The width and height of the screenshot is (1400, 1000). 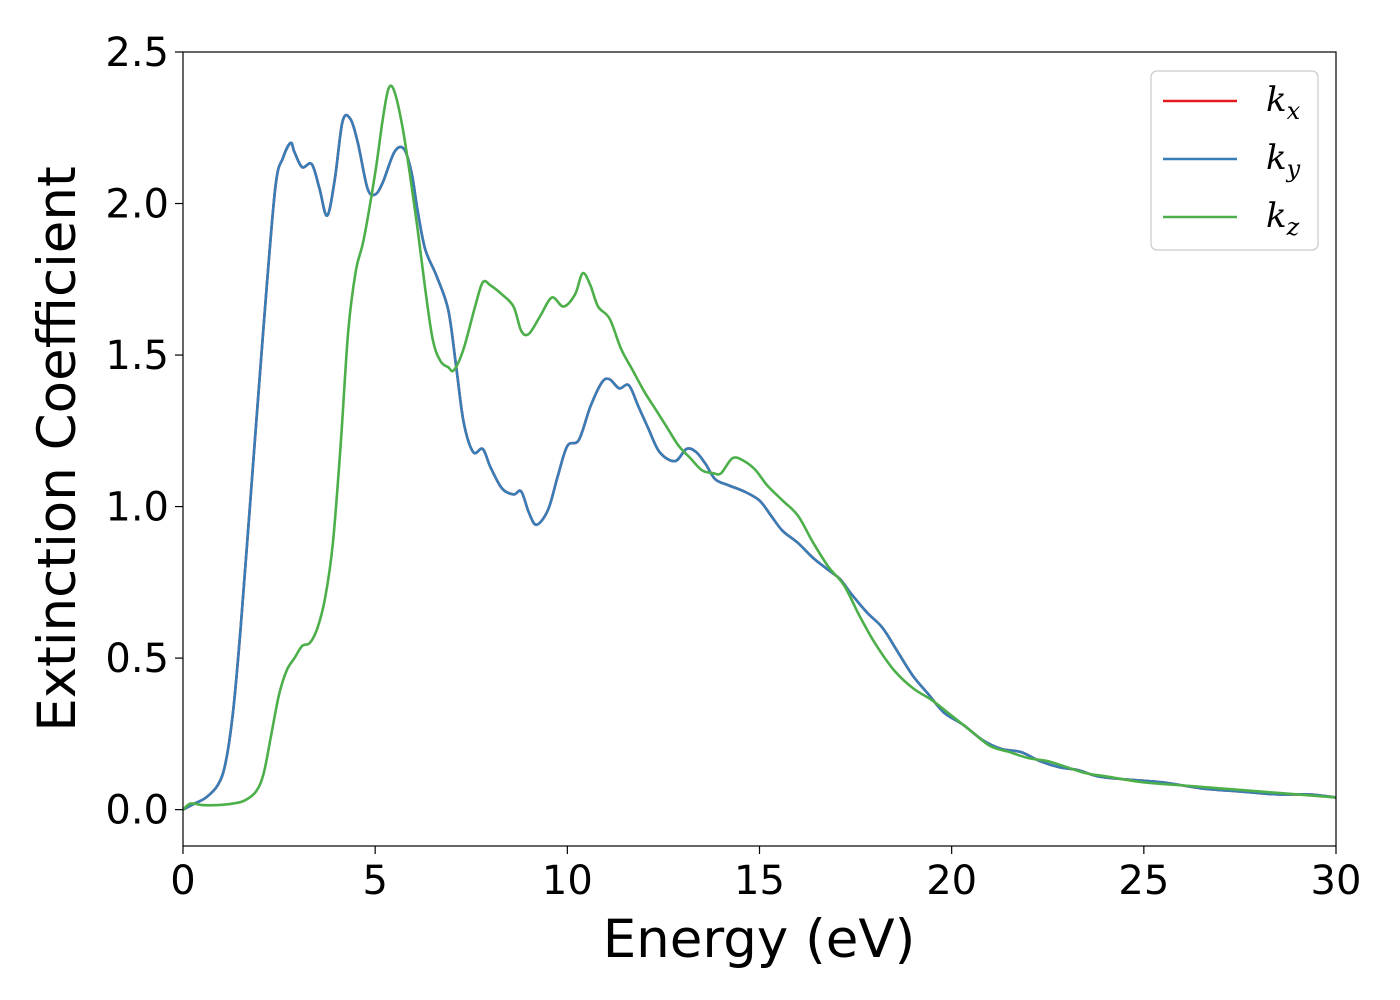 I want to click on y-tick-label: 2.0, so click(x=137, y=205).